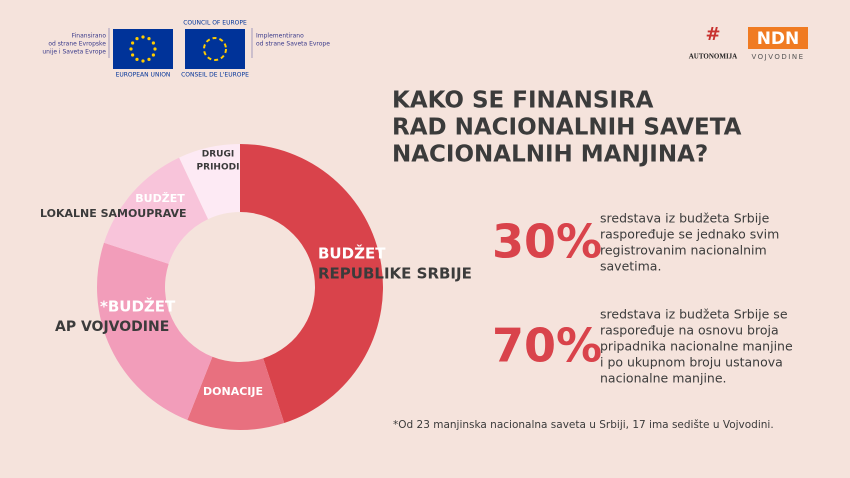  I want to click on eu-stars, so click(143, 49).